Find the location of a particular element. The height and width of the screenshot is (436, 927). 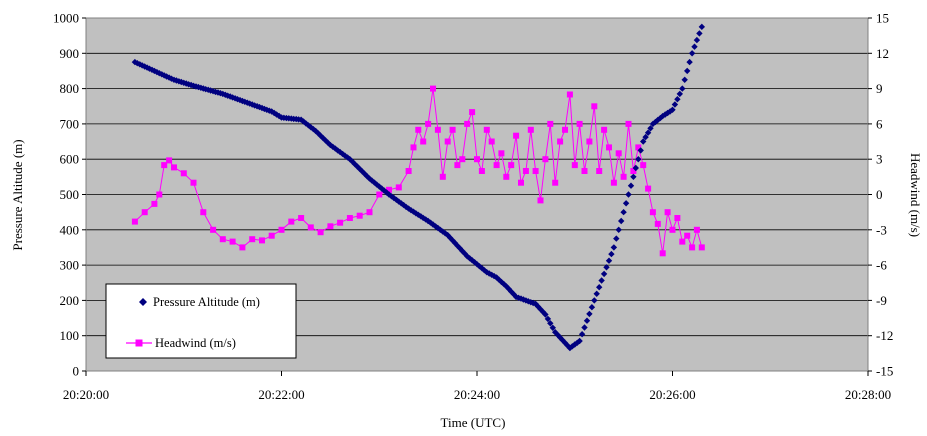

left-axis-title: Pressure Altitude (m) is located at coordinates (17, 194).